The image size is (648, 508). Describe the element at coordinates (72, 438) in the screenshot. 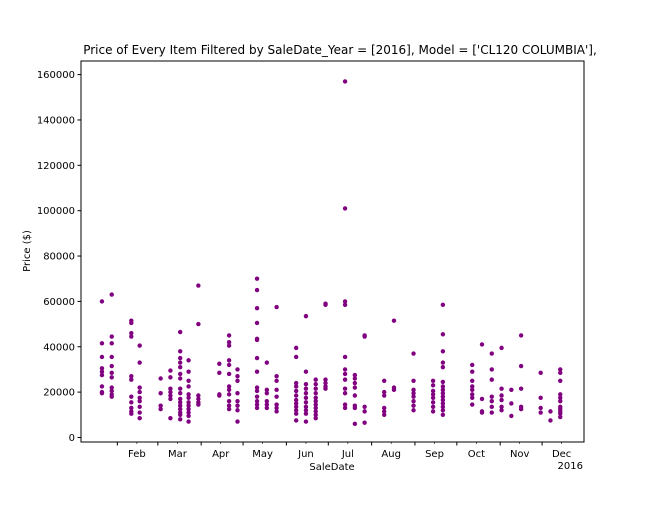

I see `y-tick-label: 0` at that location.